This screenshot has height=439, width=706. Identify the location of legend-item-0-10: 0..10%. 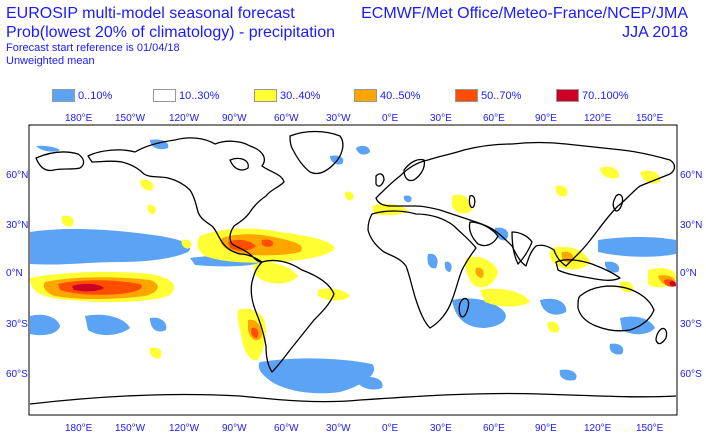
(82, 95).